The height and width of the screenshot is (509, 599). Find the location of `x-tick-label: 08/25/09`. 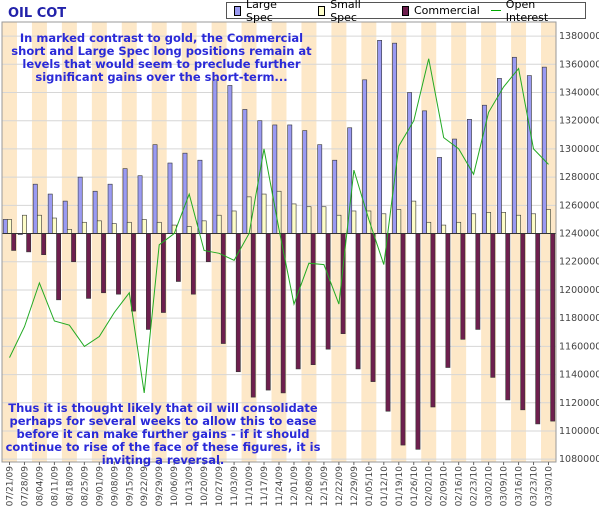

x-tick-label: 08/25/09 is located at coordinates (85, 486).